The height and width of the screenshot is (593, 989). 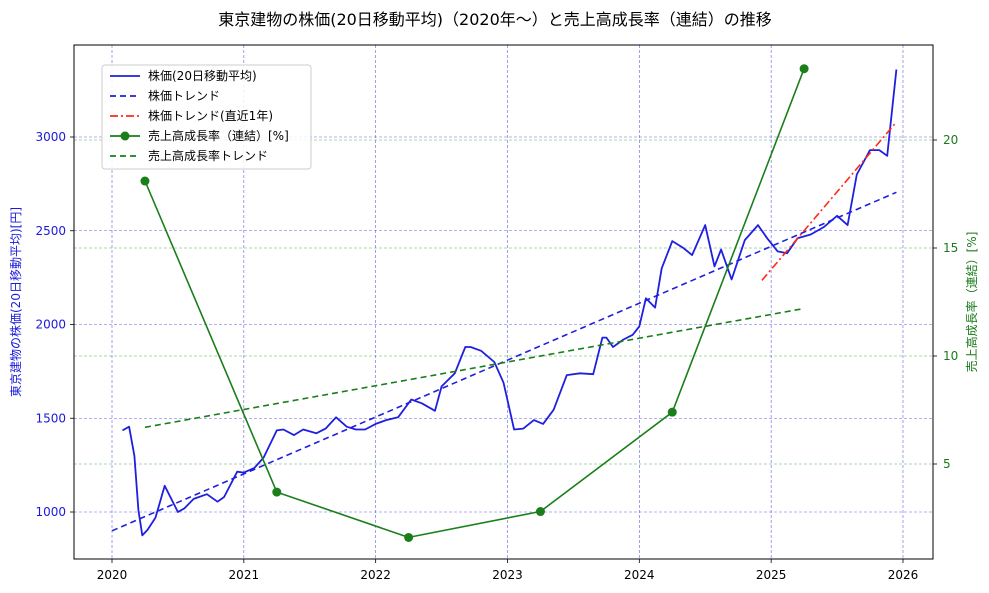 I want to click on x-tick-label: 2024, so click(x=639, y=575).